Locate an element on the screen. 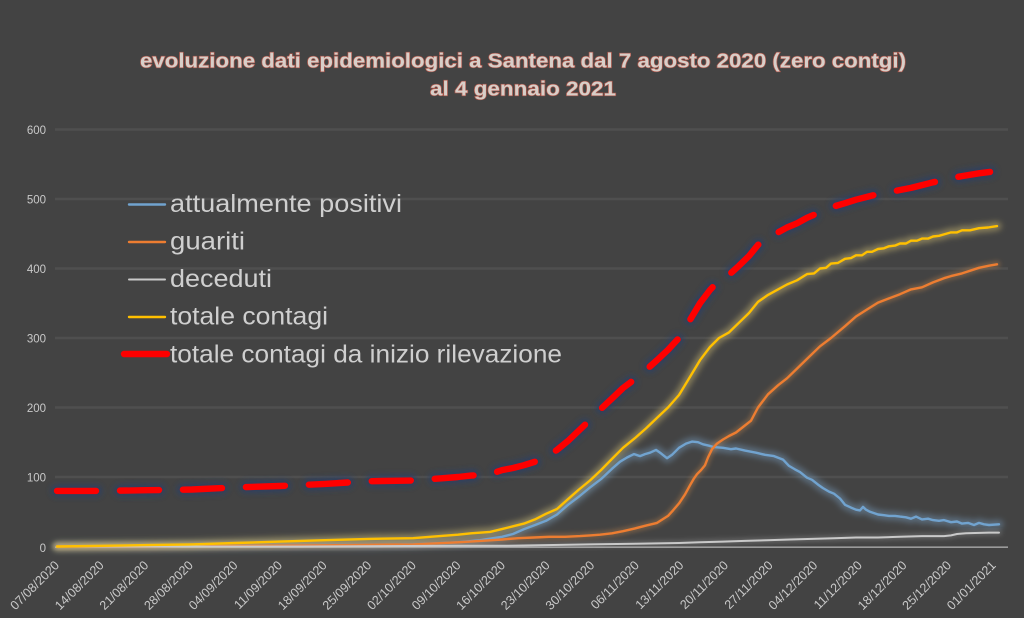  svg-text: 200 is located at coordinates (36, 409).